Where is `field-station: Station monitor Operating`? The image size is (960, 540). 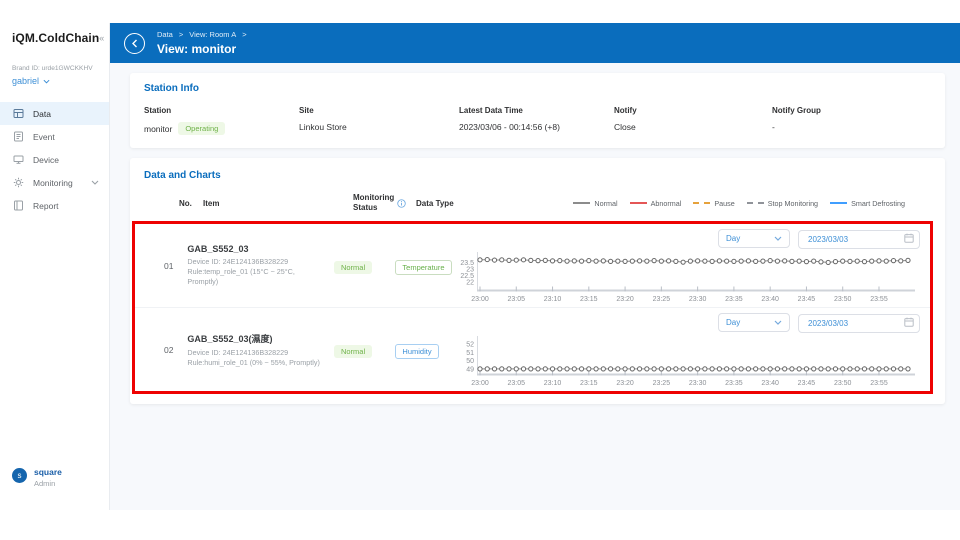
field-station: Station monitor Operating is located at coordinates (221, 120).